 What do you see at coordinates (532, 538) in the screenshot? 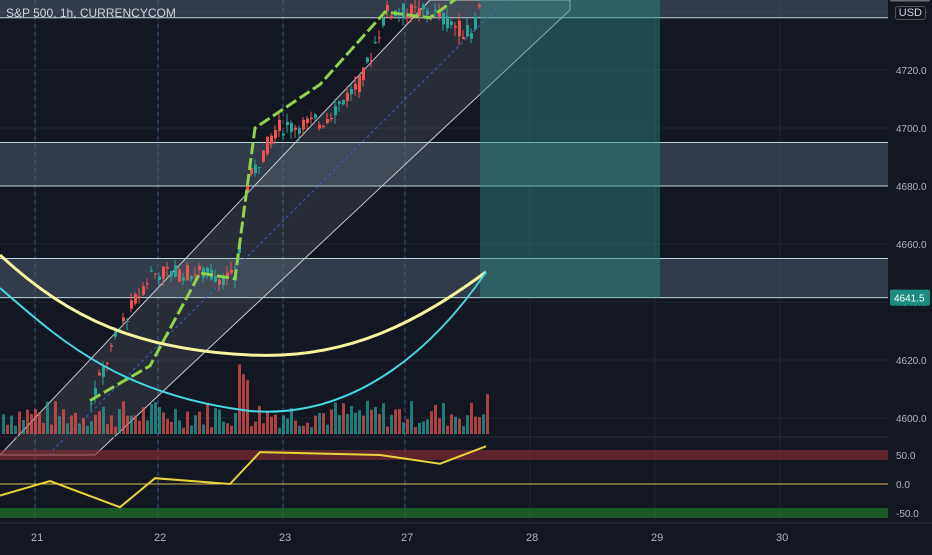
I see `time-tick-label: 28` at bounding box center [532, 538].